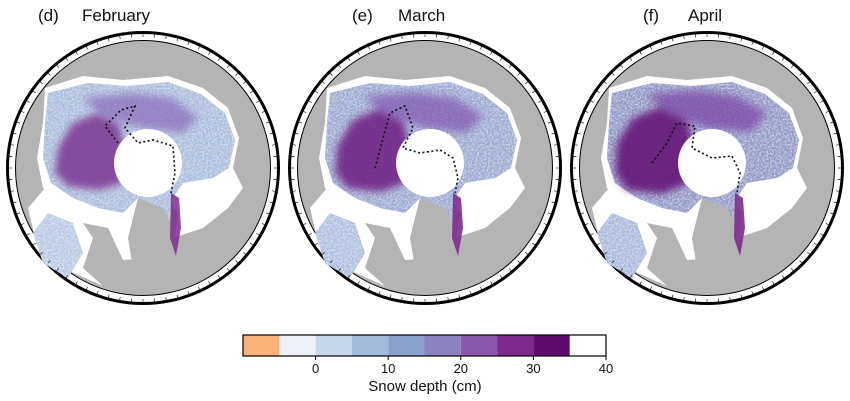  What do you see at coordinates (457, 224) in the screenshot?
I see `snow-east-greenland` at bounding box center [457, 224].